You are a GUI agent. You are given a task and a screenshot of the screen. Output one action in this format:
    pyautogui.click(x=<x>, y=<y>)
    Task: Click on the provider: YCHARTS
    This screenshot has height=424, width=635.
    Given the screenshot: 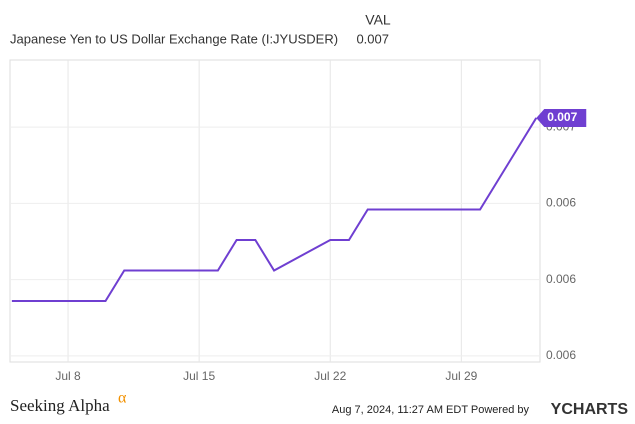 What is the action you would take?
    pyautogui.click(x=590, y=409)
    